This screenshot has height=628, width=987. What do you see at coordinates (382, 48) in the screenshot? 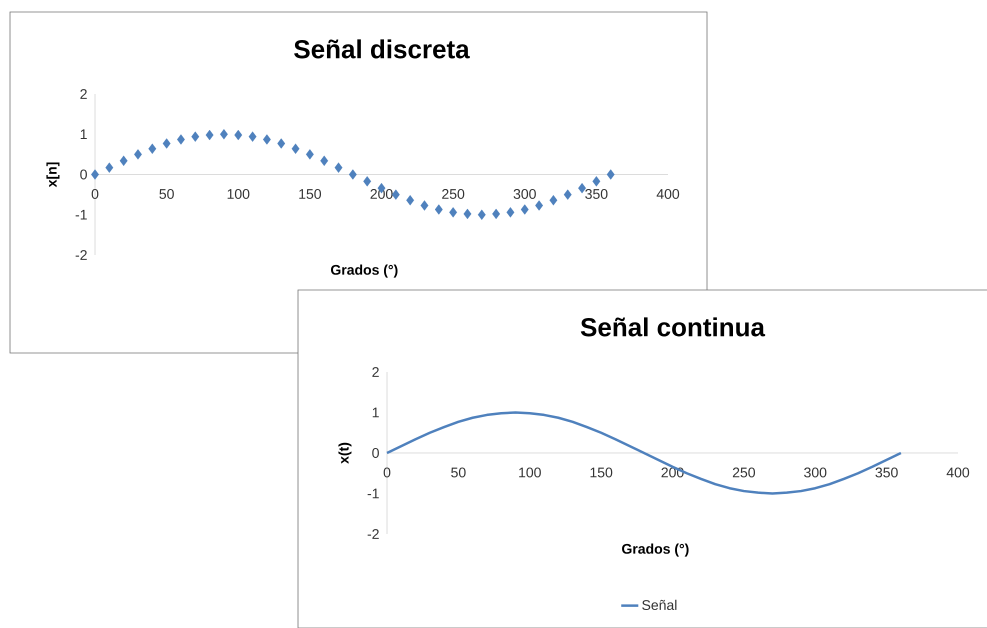
I see `chart-title: Señal discreta` at bounding box center [382, 48].